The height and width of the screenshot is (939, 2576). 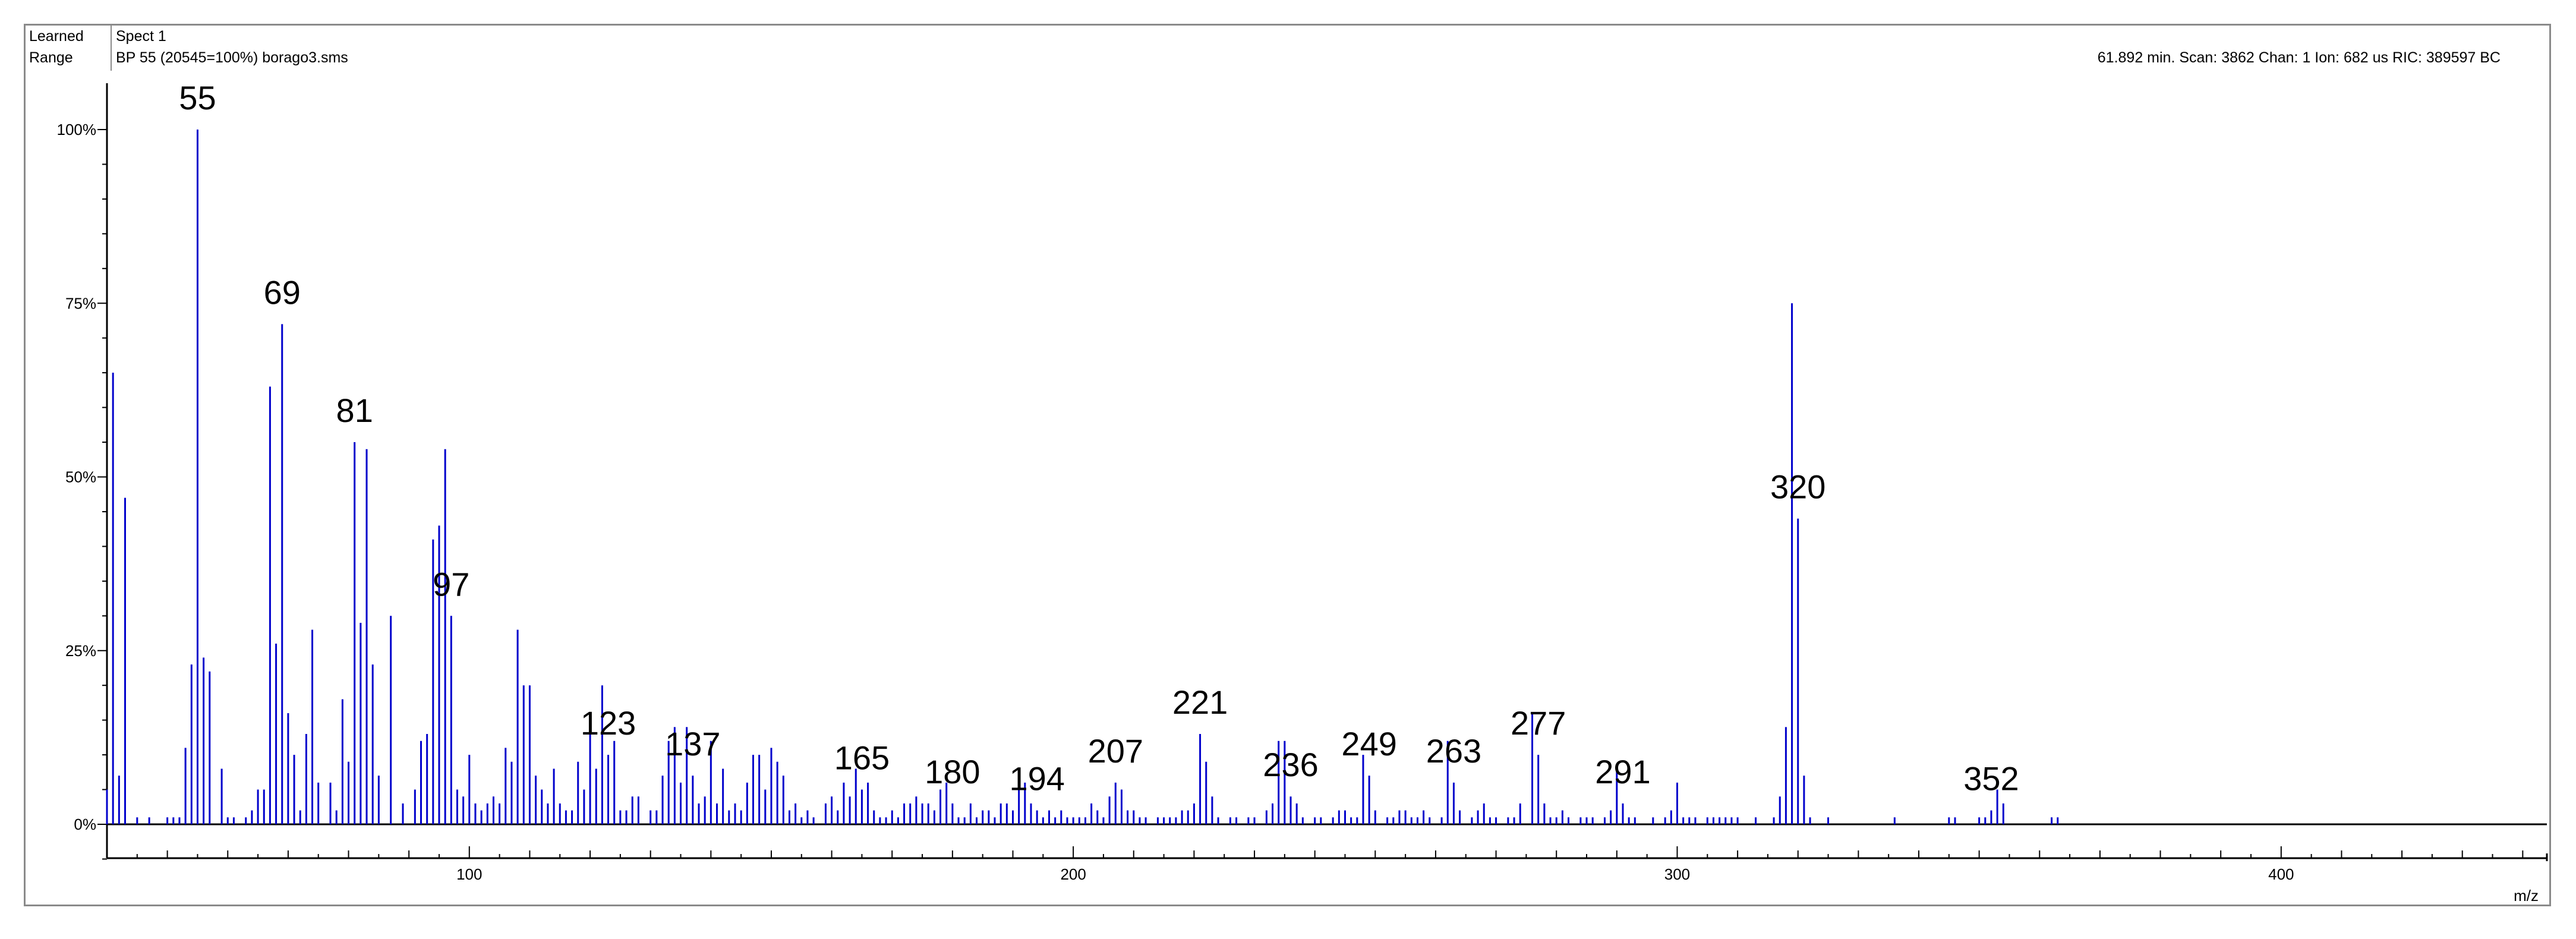 What do you see at coordinates (609, 723) in the screenshot?
I see `peak-label: 123` at bounding box center [609, 723].